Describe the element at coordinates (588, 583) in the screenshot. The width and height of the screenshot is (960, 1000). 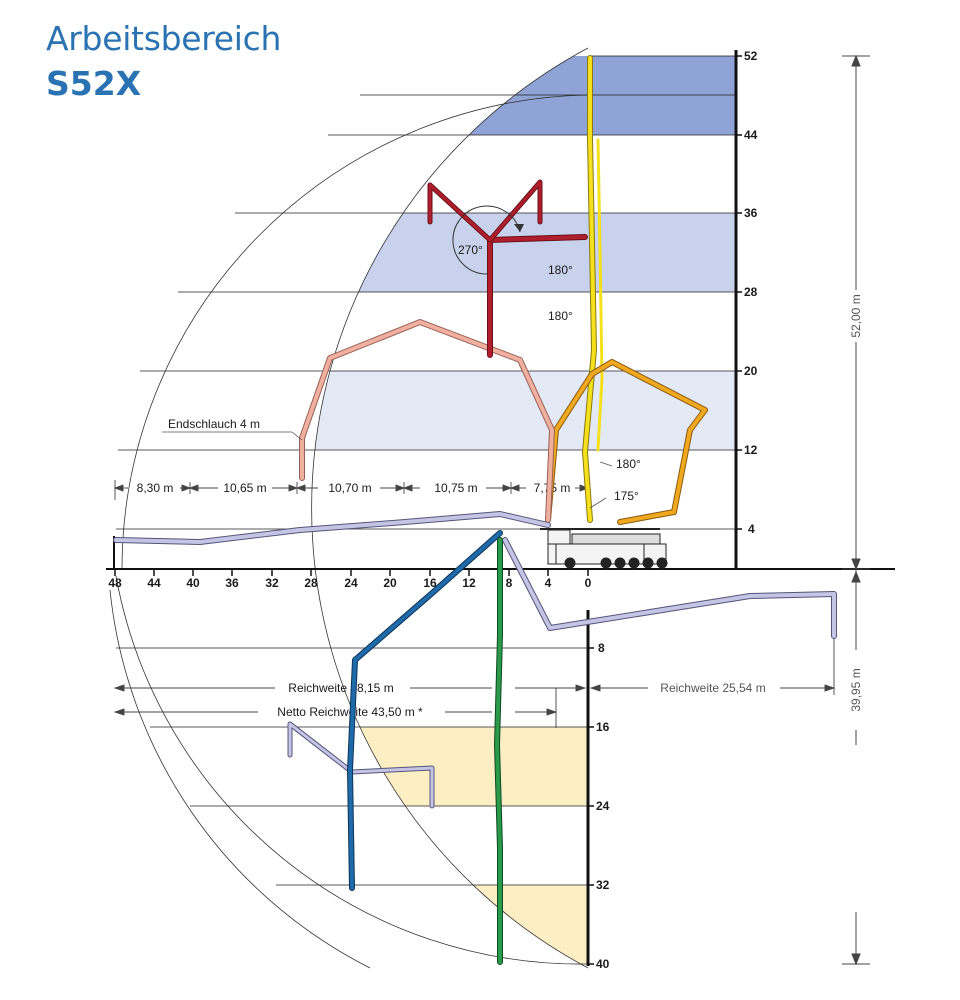
I see `tick-x-0: 0` at that location.